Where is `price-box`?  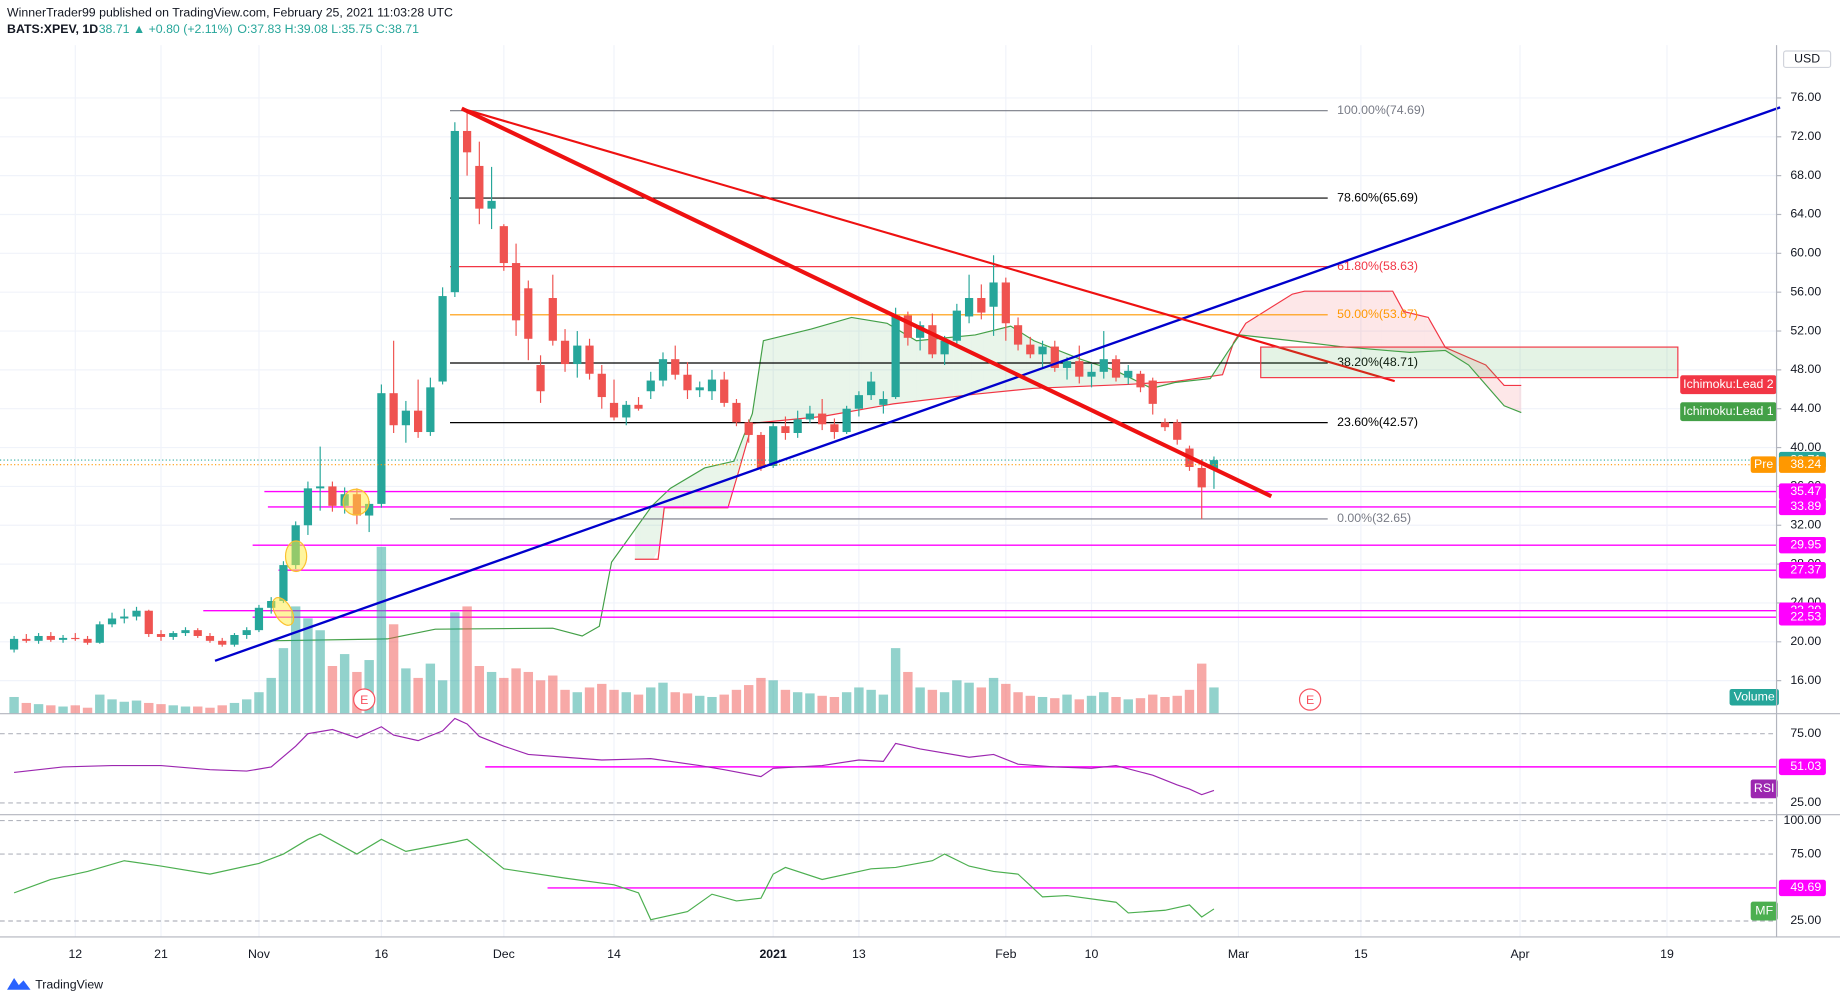
price-box is located at coordinates (1802, 464).